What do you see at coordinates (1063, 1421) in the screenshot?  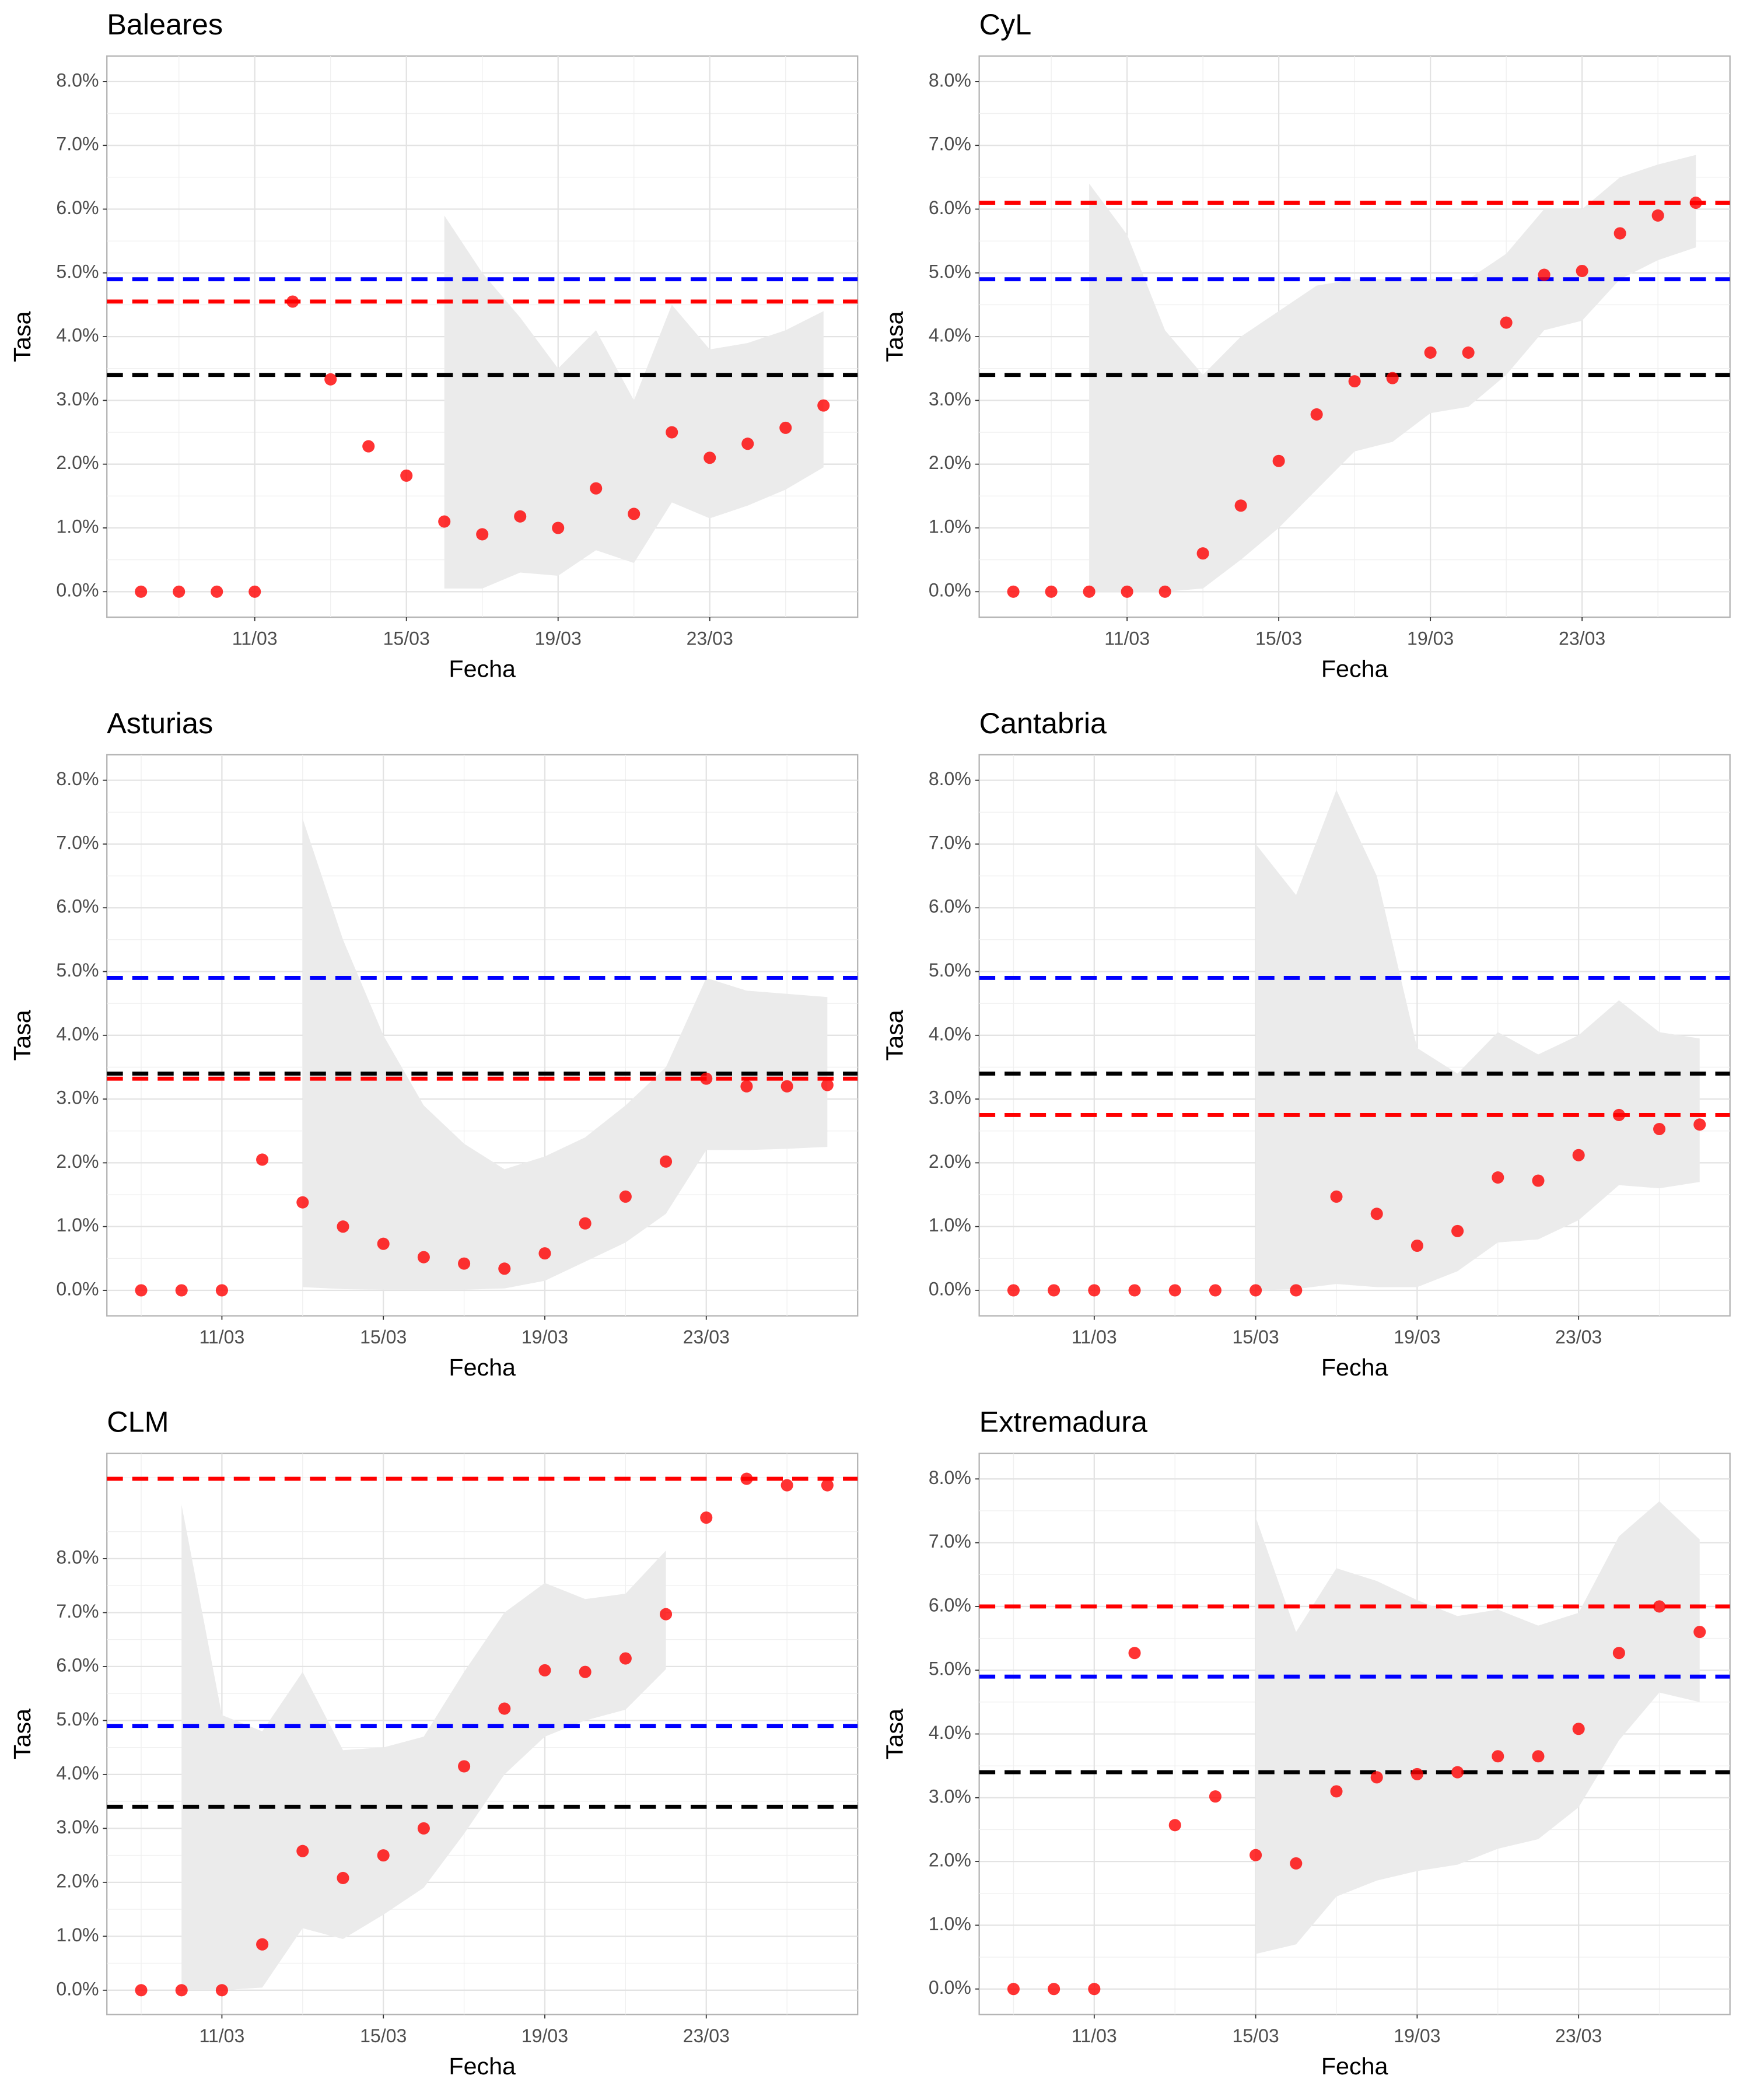 I see `panel-title: Extremadura` at bounding box center [1063, 1421].